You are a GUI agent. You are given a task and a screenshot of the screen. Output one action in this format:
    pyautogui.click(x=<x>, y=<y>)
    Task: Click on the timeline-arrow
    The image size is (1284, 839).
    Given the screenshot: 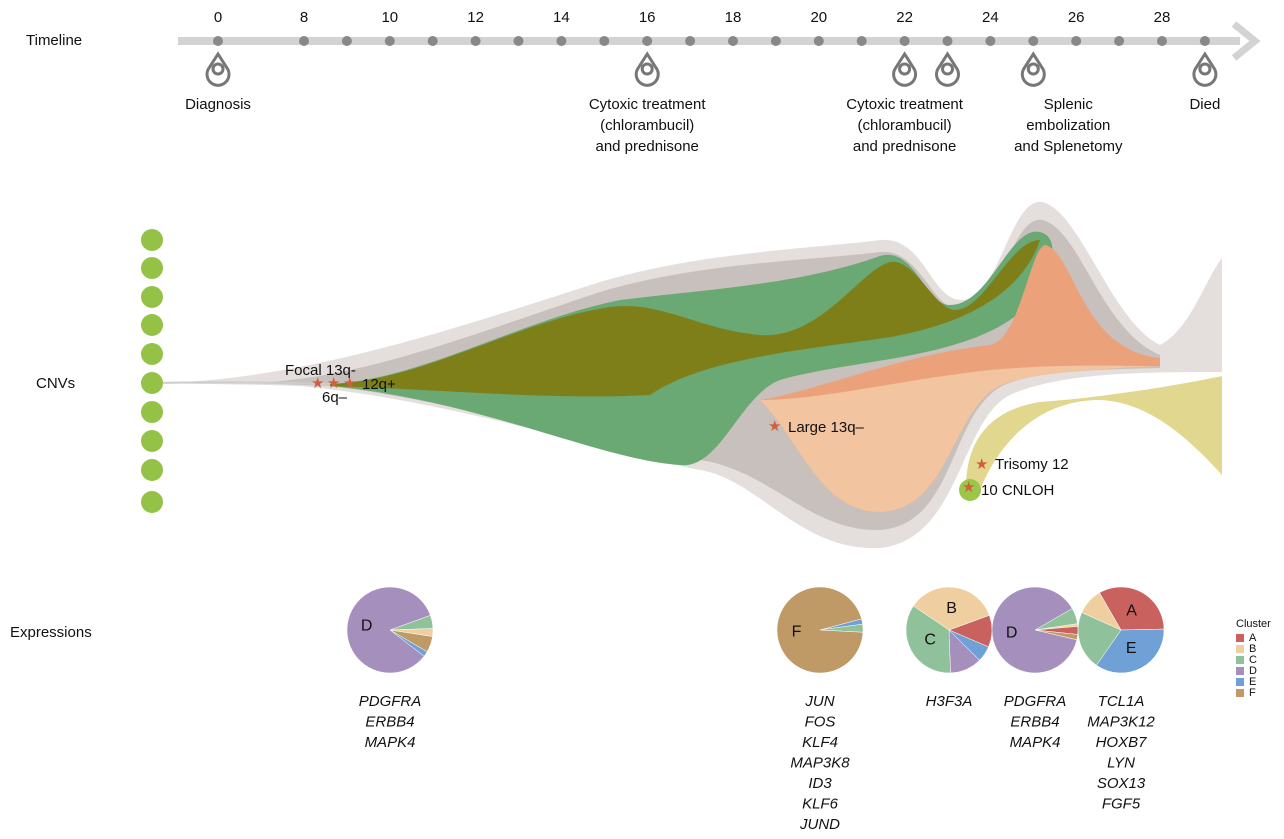 What is the action you would take?
    pyautogui.click(x=1246, y=41)
    